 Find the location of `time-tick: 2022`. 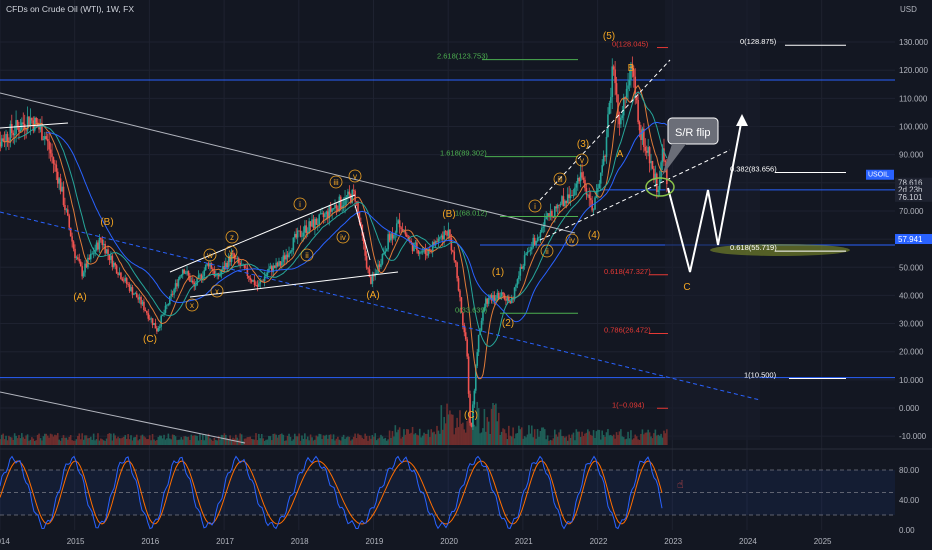

time-tick: 2022 is located at coordinates (599, 541).